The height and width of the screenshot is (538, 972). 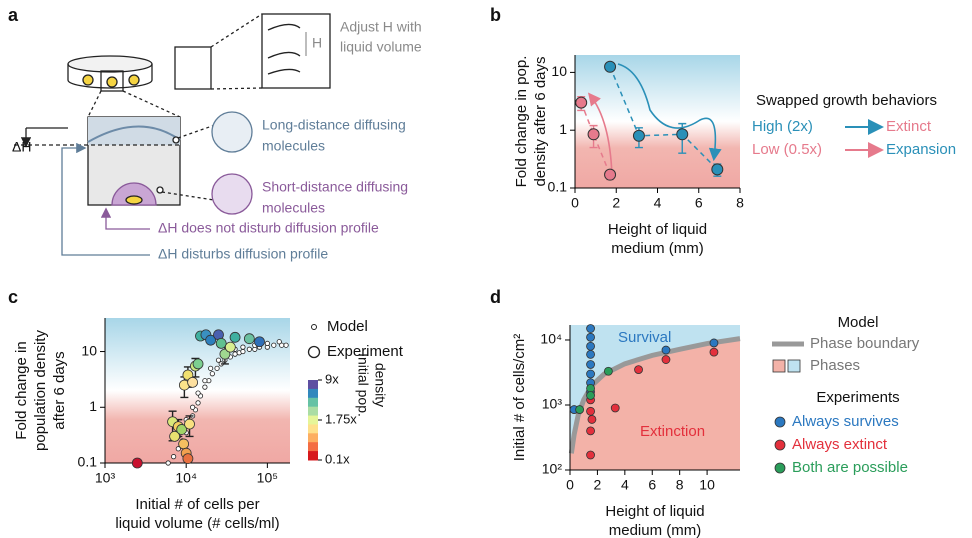 I want to click on legend-label: Phases, so click(x=835, y=365).